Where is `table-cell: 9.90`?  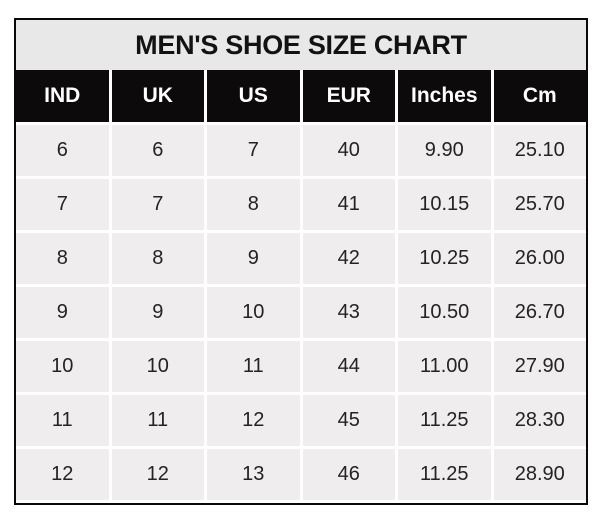 table-cell: 9.90 is located at coordinates (444, 150).